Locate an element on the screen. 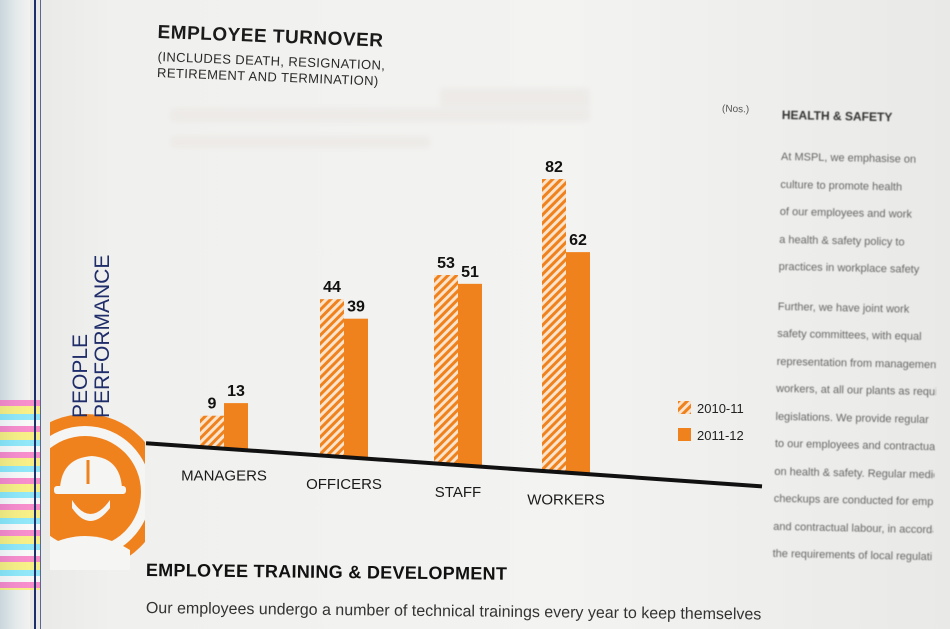 This screenshot has width=950, height=629. data-label: 82 is located at coordinates (554, 167).